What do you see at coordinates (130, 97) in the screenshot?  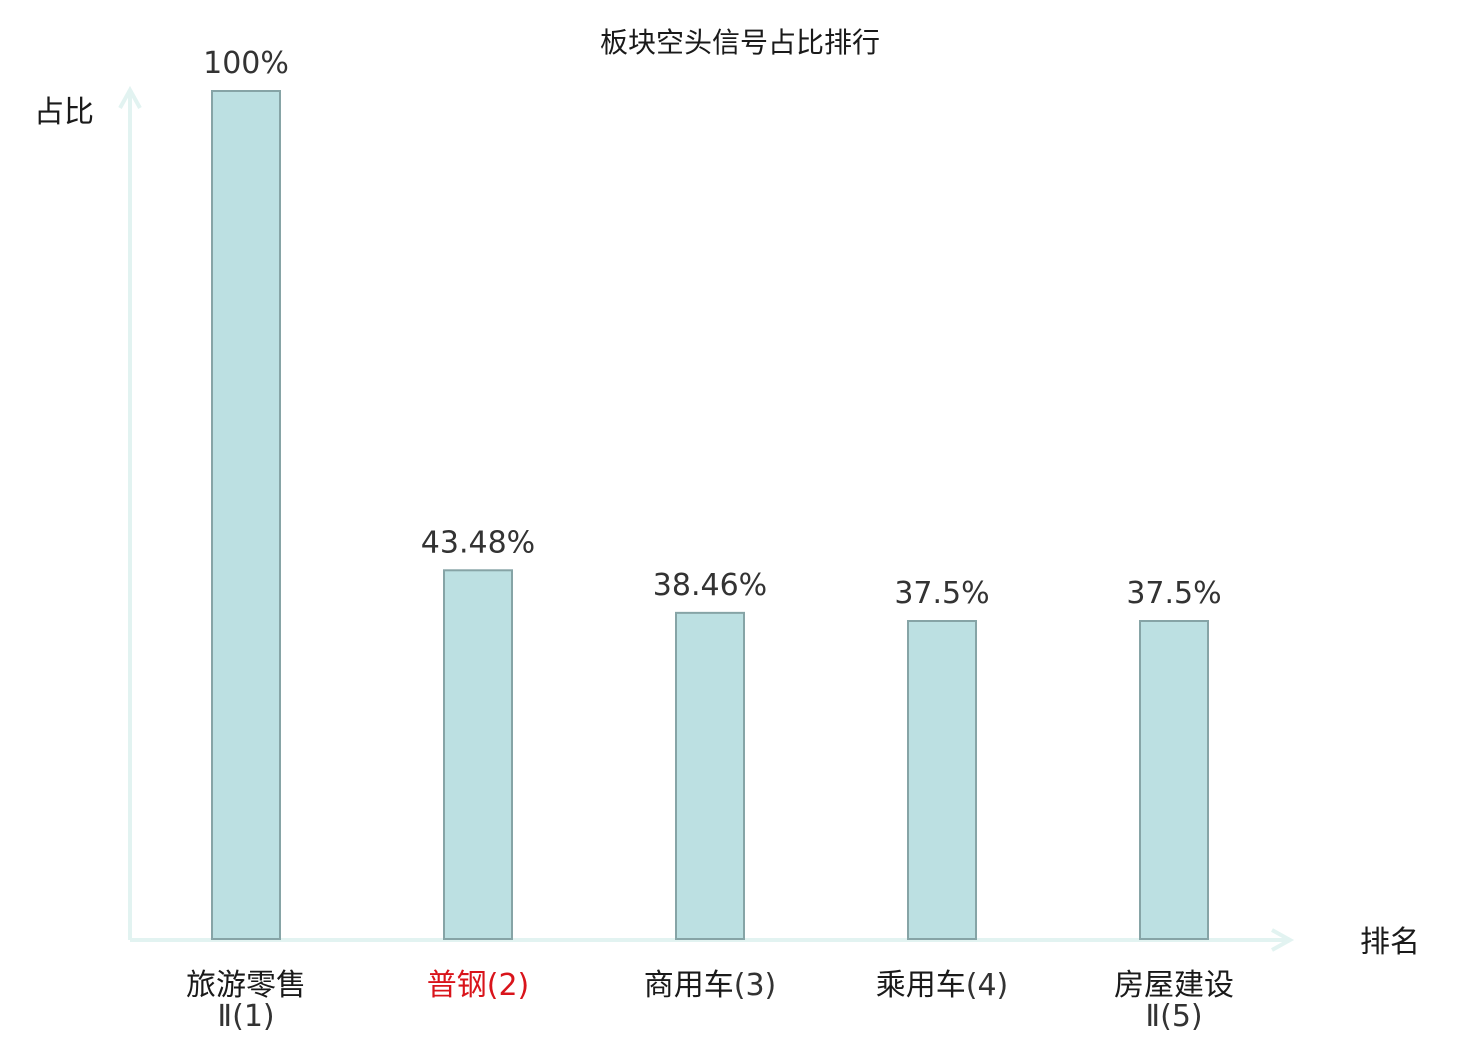 I see `y-axis-arrow` at bounding box center [130, 97].